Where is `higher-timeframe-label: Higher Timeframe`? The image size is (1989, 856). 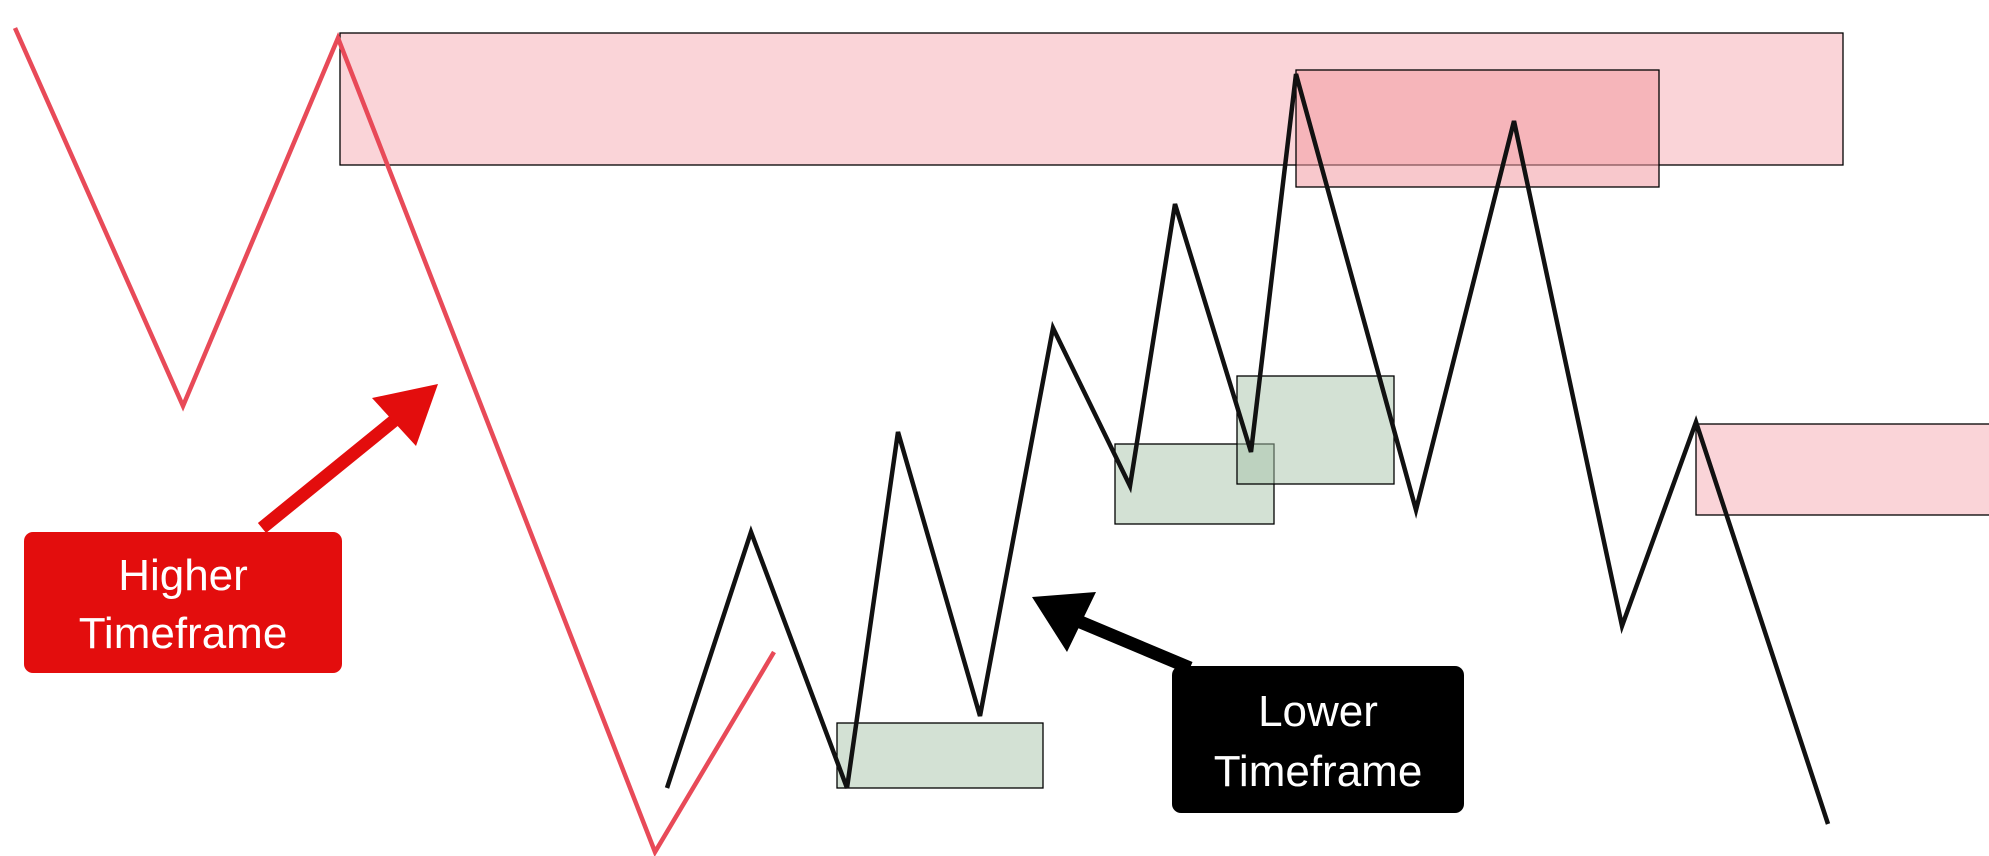 higher-timeframe-label: Higher Timeframe is located at coordinates (183, 602).